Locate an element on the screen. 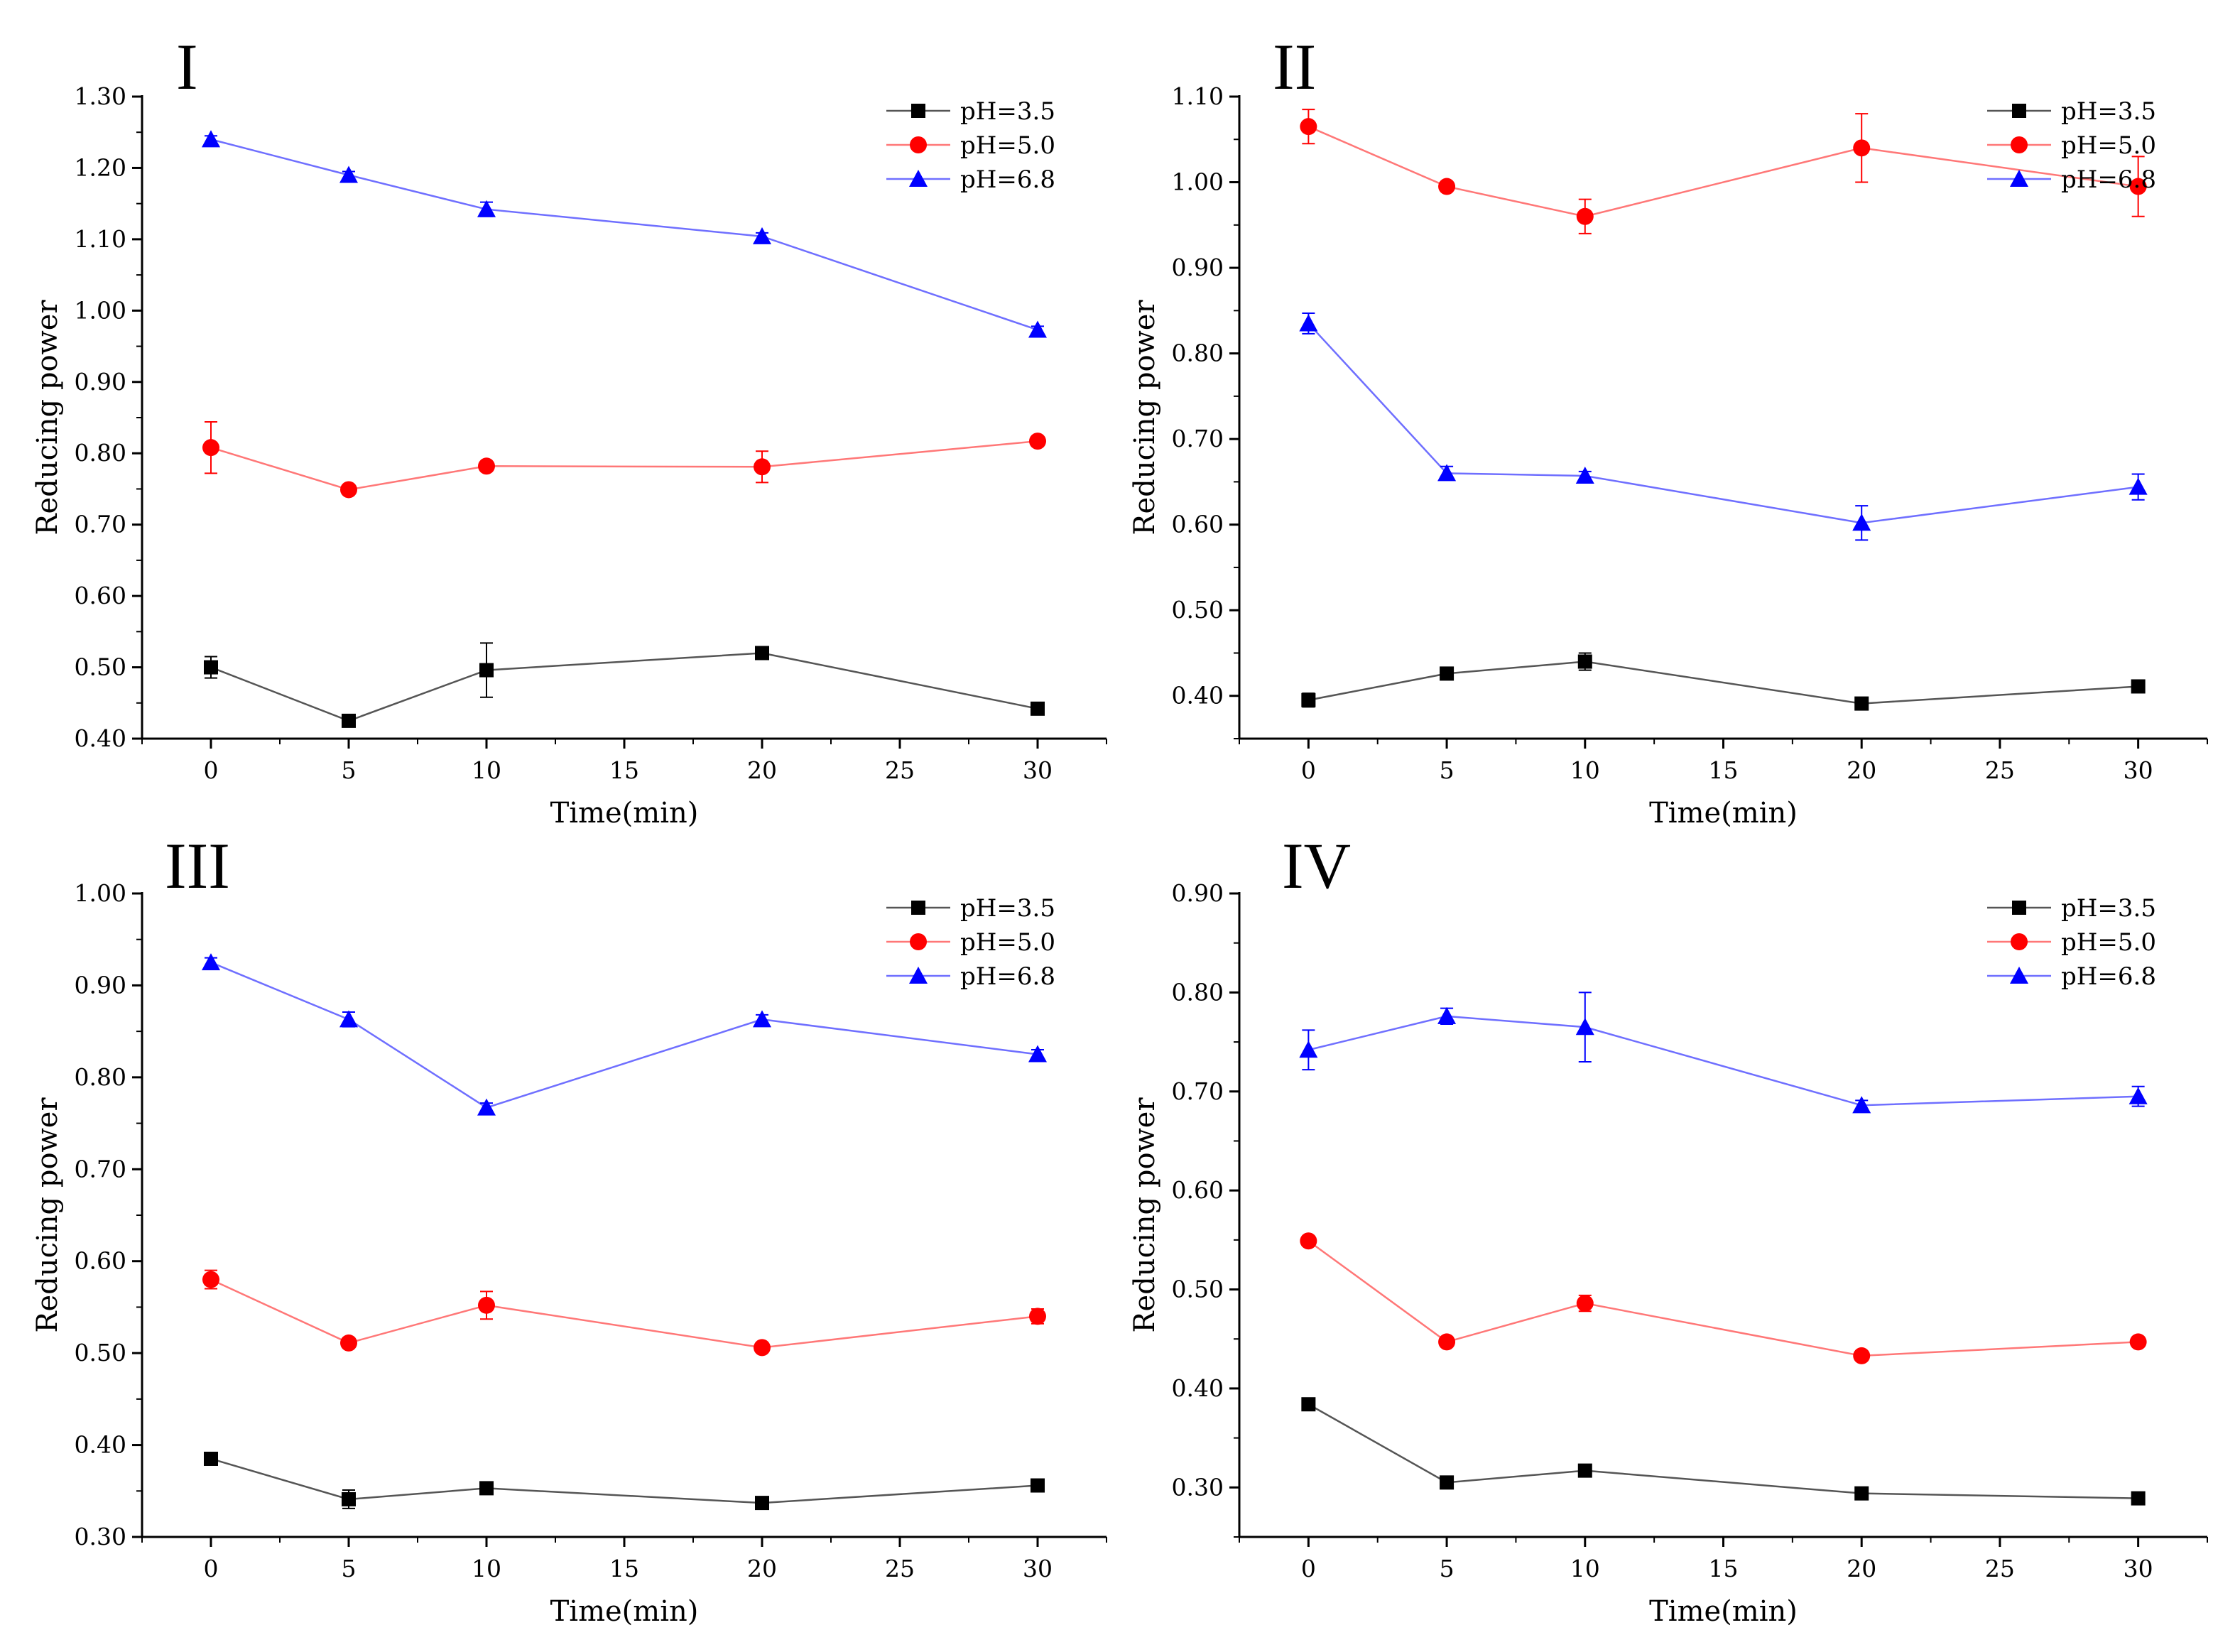  y-tick-label: 1.00 is located at coordinates (100, 893).